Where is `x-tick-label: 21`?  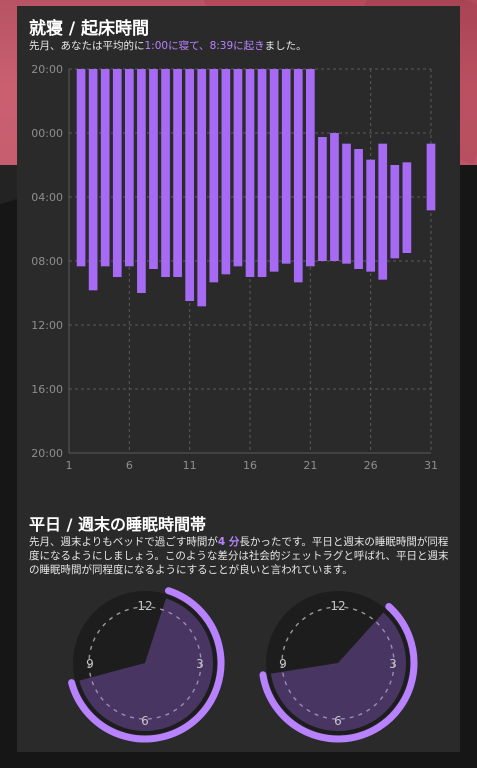
x-tick-label: 21 is located at coordinates (310, 465).